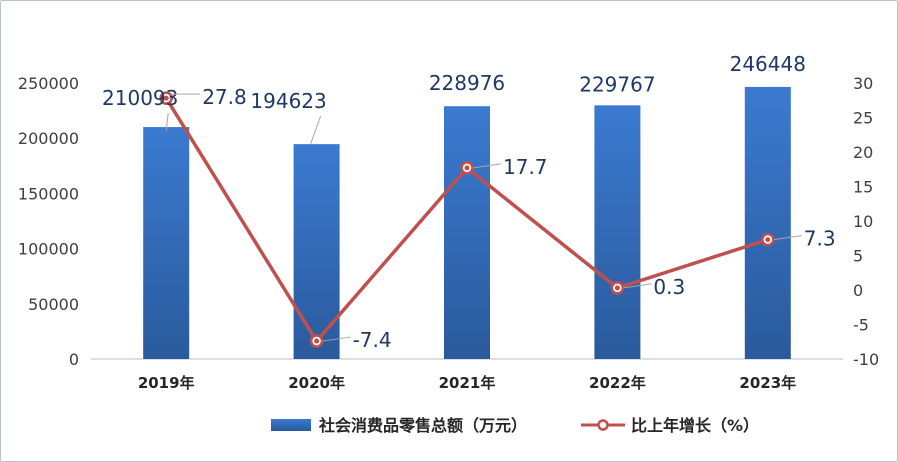  I want to click on legend: 社会消费品零售总额（万元） 比上年增长（%）, so click(515, 425).